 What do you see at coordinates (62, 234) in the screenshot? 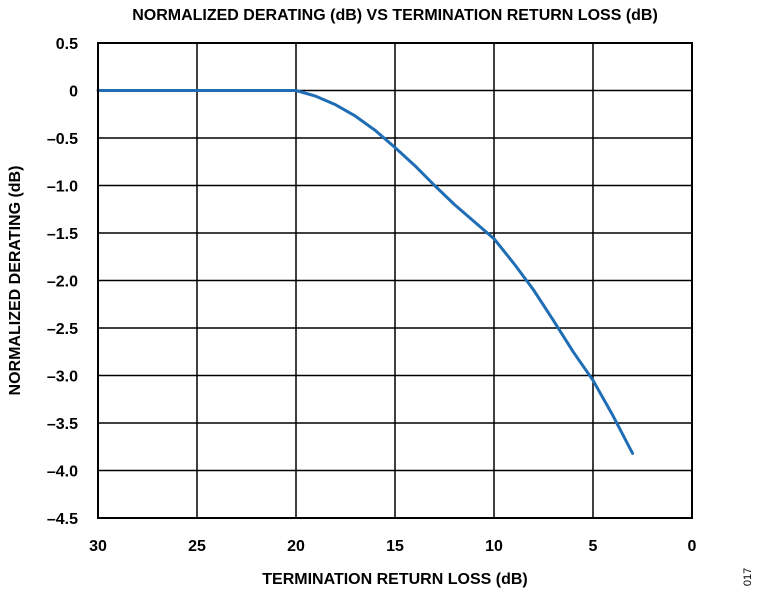
I see `y-tick-label: –1.5` at bounding box center [62, 234].